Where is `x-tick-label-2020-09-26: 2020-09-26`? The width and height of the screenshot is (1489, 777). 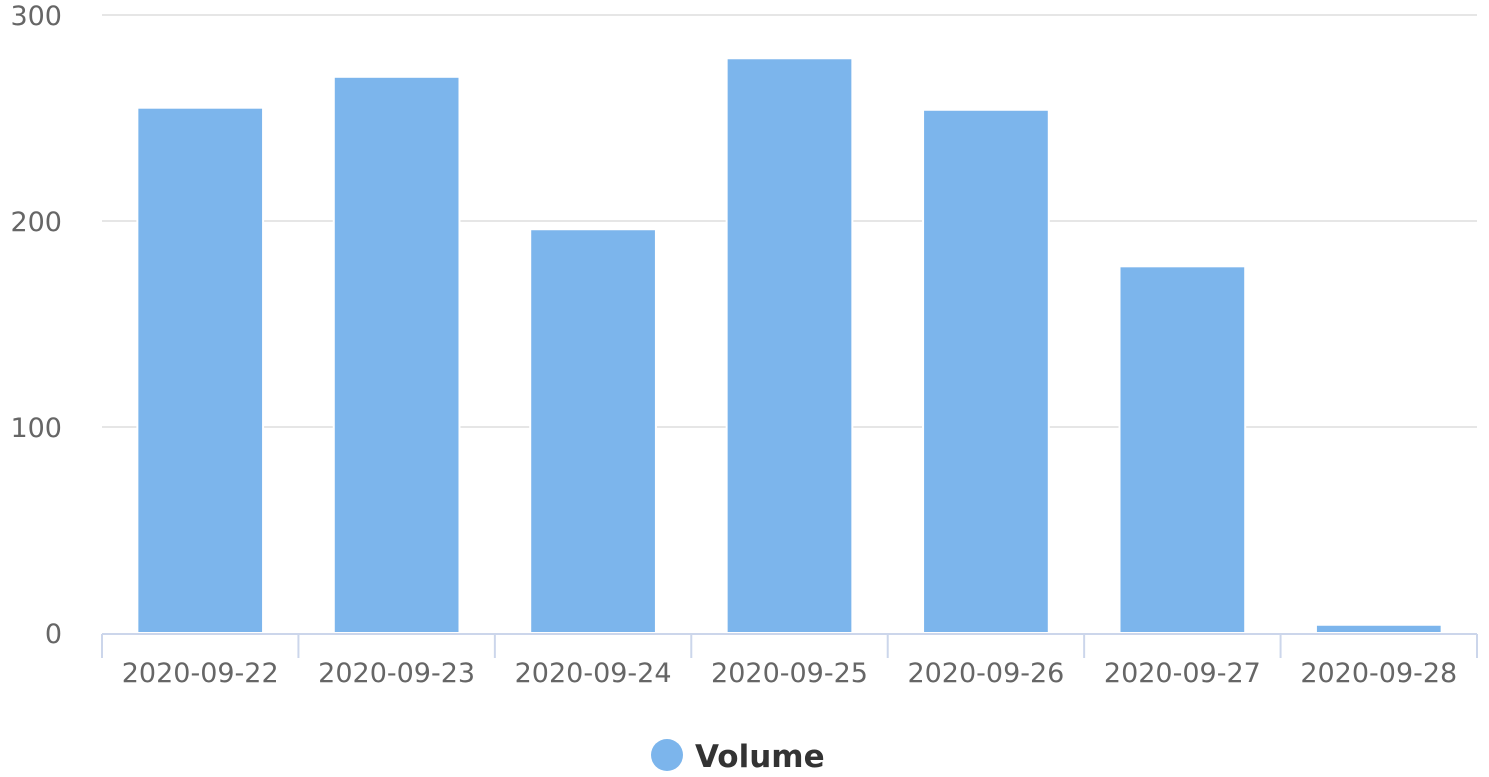 x-tick-label-2020-09-26: 2020-09-26 is located at coordinates (985, 673).